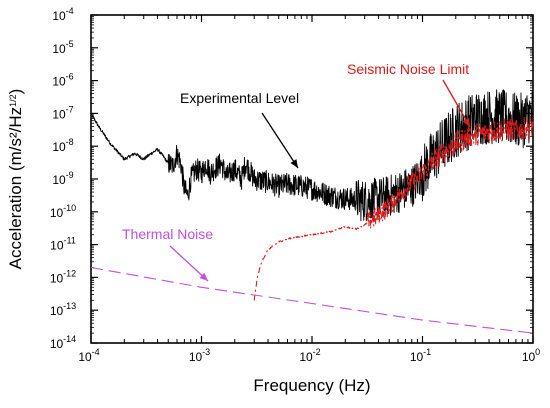  I want to click on y-tick-label: 10⁻⁹, so click(62, 178).